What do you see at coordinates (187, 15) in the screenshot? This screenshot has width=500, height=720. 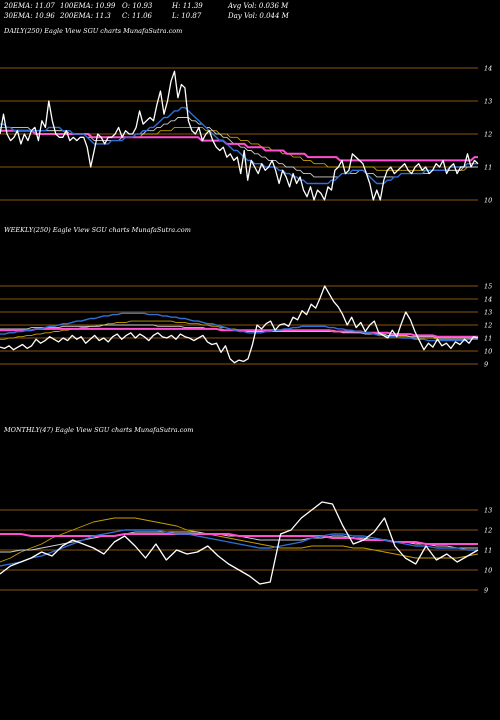 I see `low-label: L: 10.87` at bounding box center [187, 15].